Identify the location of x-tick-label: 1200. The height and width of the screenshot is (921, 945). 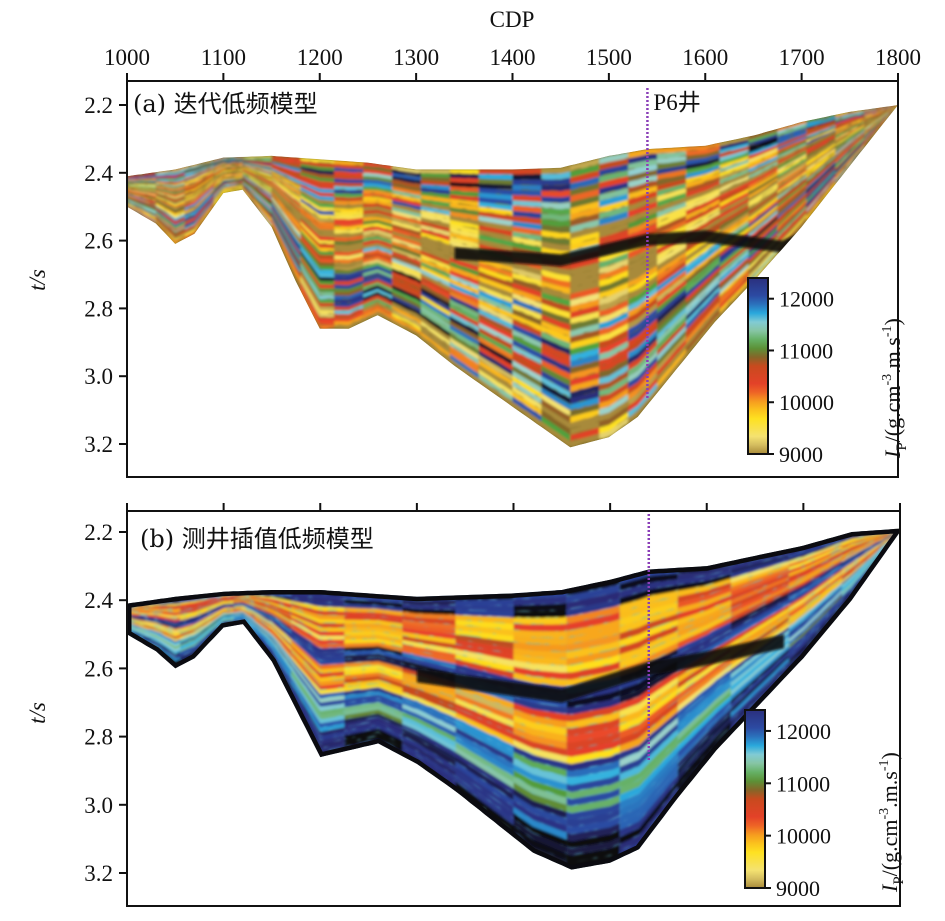
(320, 57).